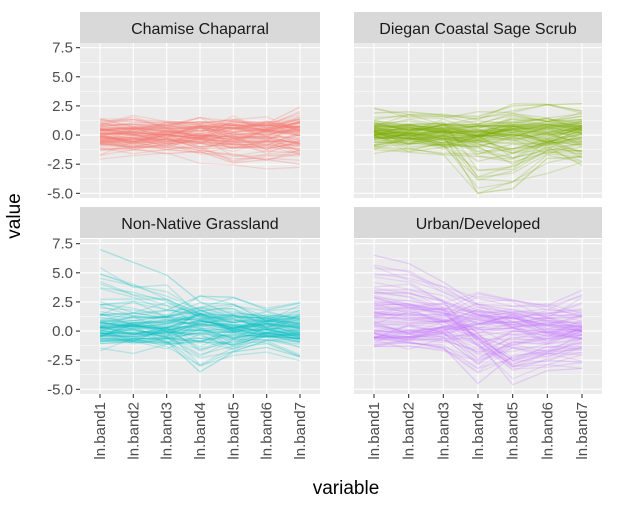  I want to click on x-tick-label: ln.band6, so click(547, 431).